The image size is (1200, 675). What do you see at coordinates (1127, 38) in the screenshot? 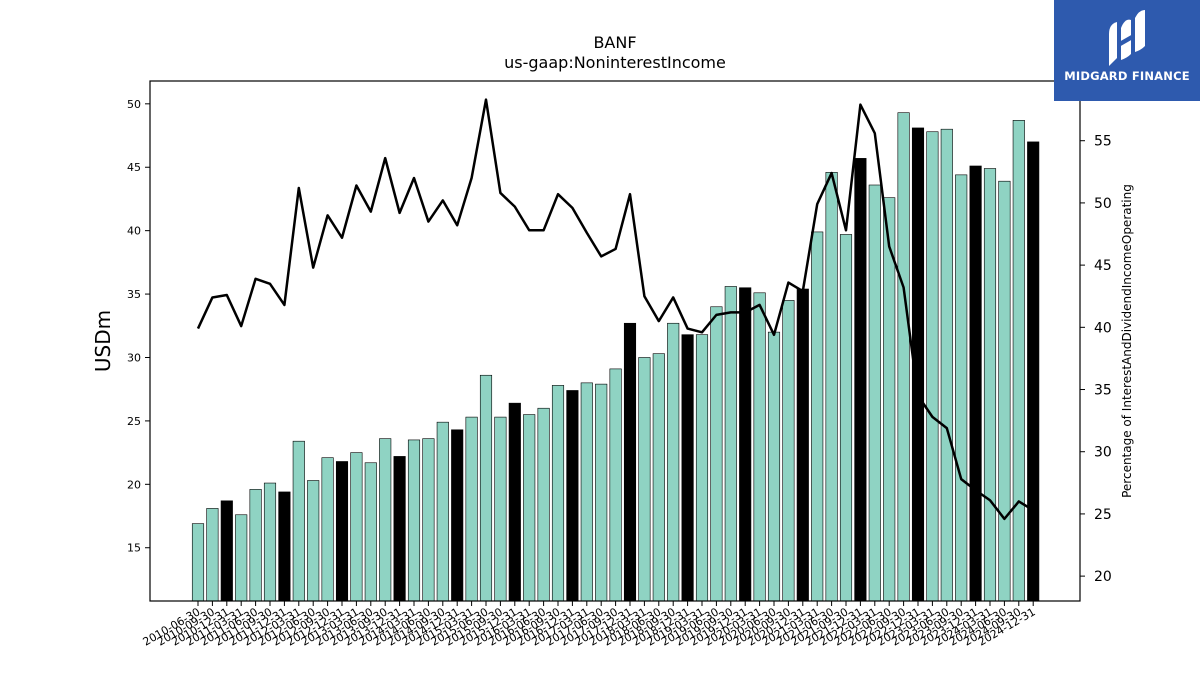
I see `midgard-logo-icon` at bounding box center [1127, 38].